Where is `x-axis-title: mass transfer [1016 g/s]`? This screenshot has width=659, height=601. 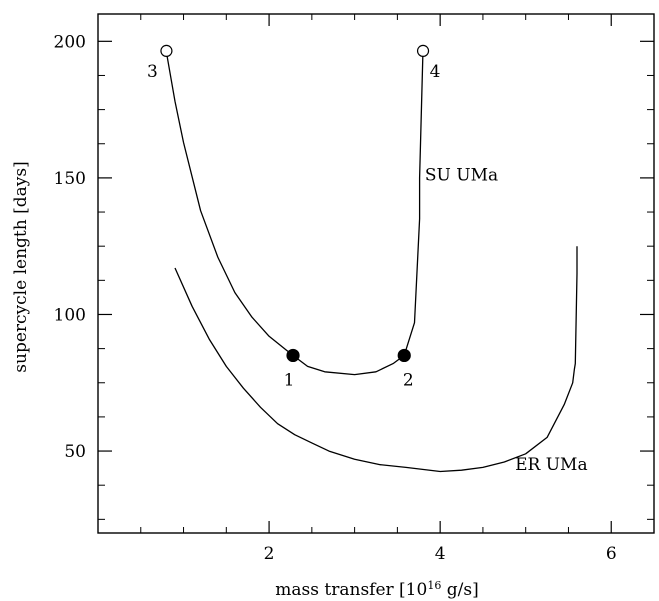
x-axis-title: mass transfer [1016 g/s] is located at coordinates (376, 590).